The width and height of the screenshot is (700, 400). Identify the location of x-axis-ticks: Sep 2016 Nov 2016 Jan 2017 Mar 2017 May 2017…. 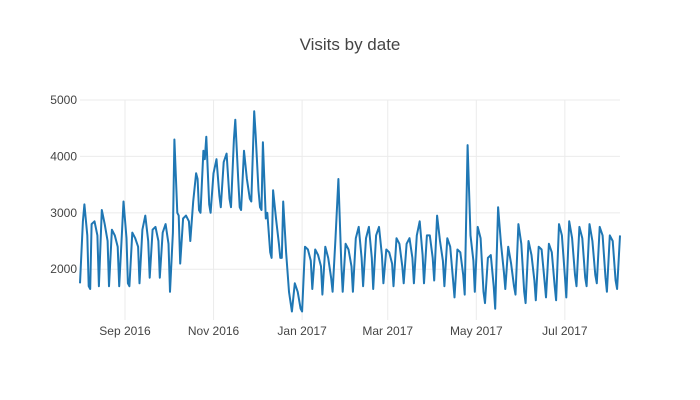
(343, 331).